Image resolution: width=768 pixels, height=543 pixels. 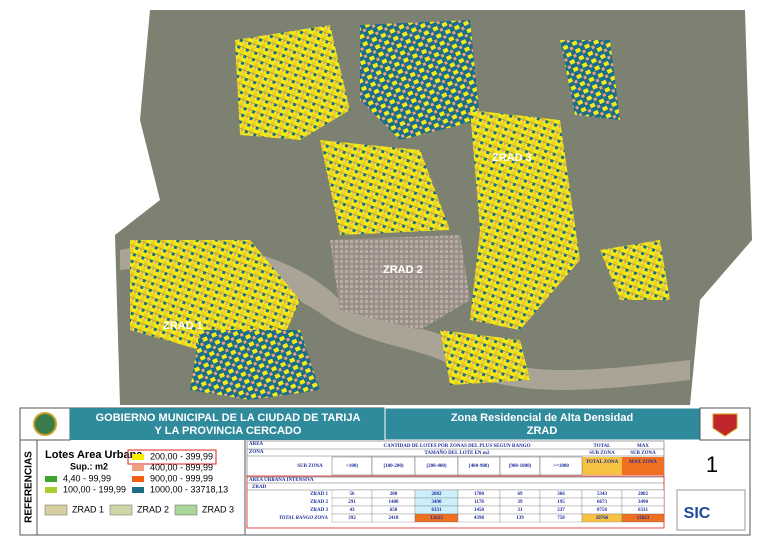 What do you see at coordinates (259, 487) in the screenshot?
I see `table-text: ZRAD` at bounding box center [259, 487].